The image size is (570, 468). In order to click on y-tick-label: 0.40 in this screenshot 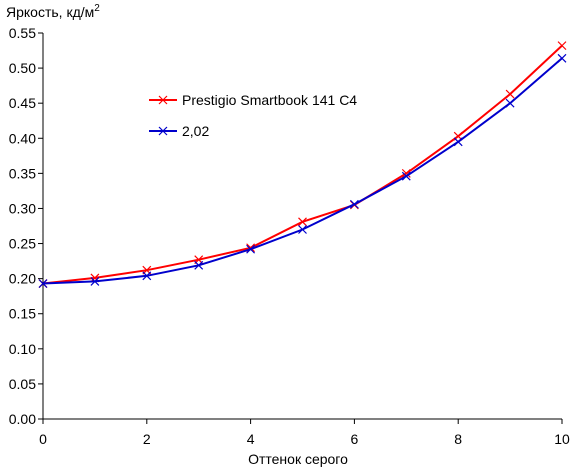, I will do `click(22, 138)`.